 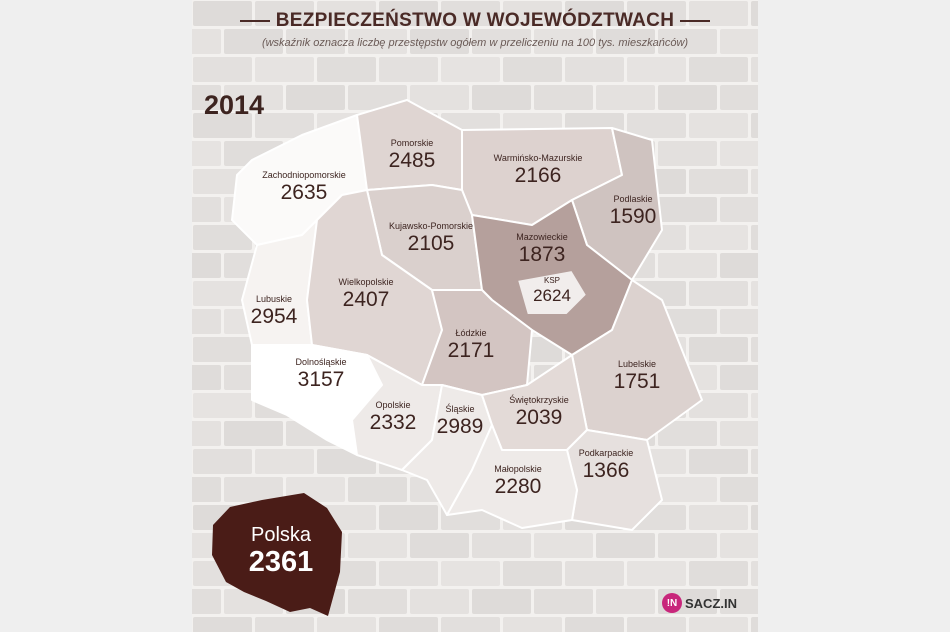 I want to click on region-value: 2171, so click(x=471, y=350).